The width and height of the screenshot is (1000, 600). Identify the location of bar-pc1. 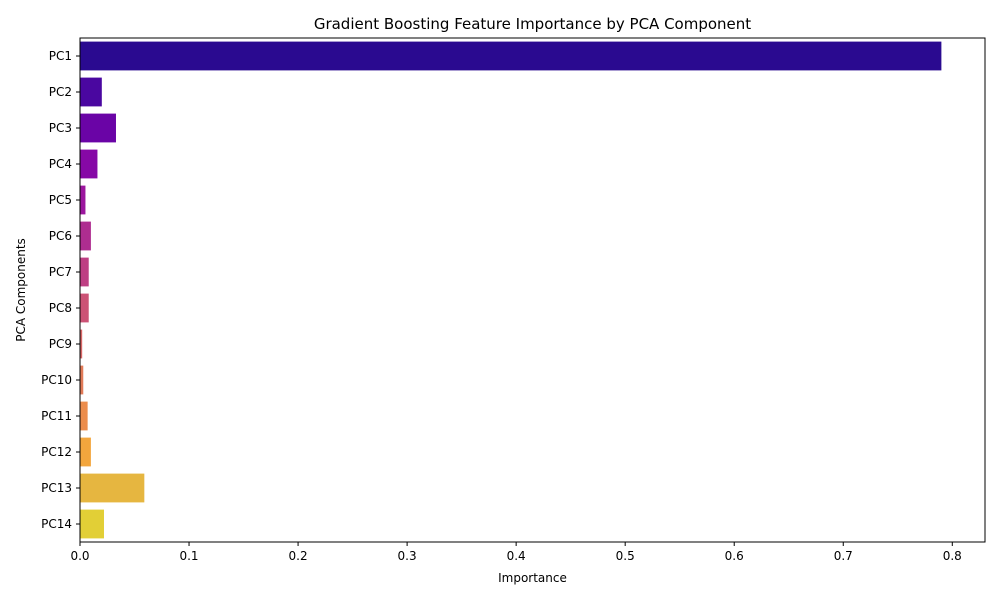
(511, 56).